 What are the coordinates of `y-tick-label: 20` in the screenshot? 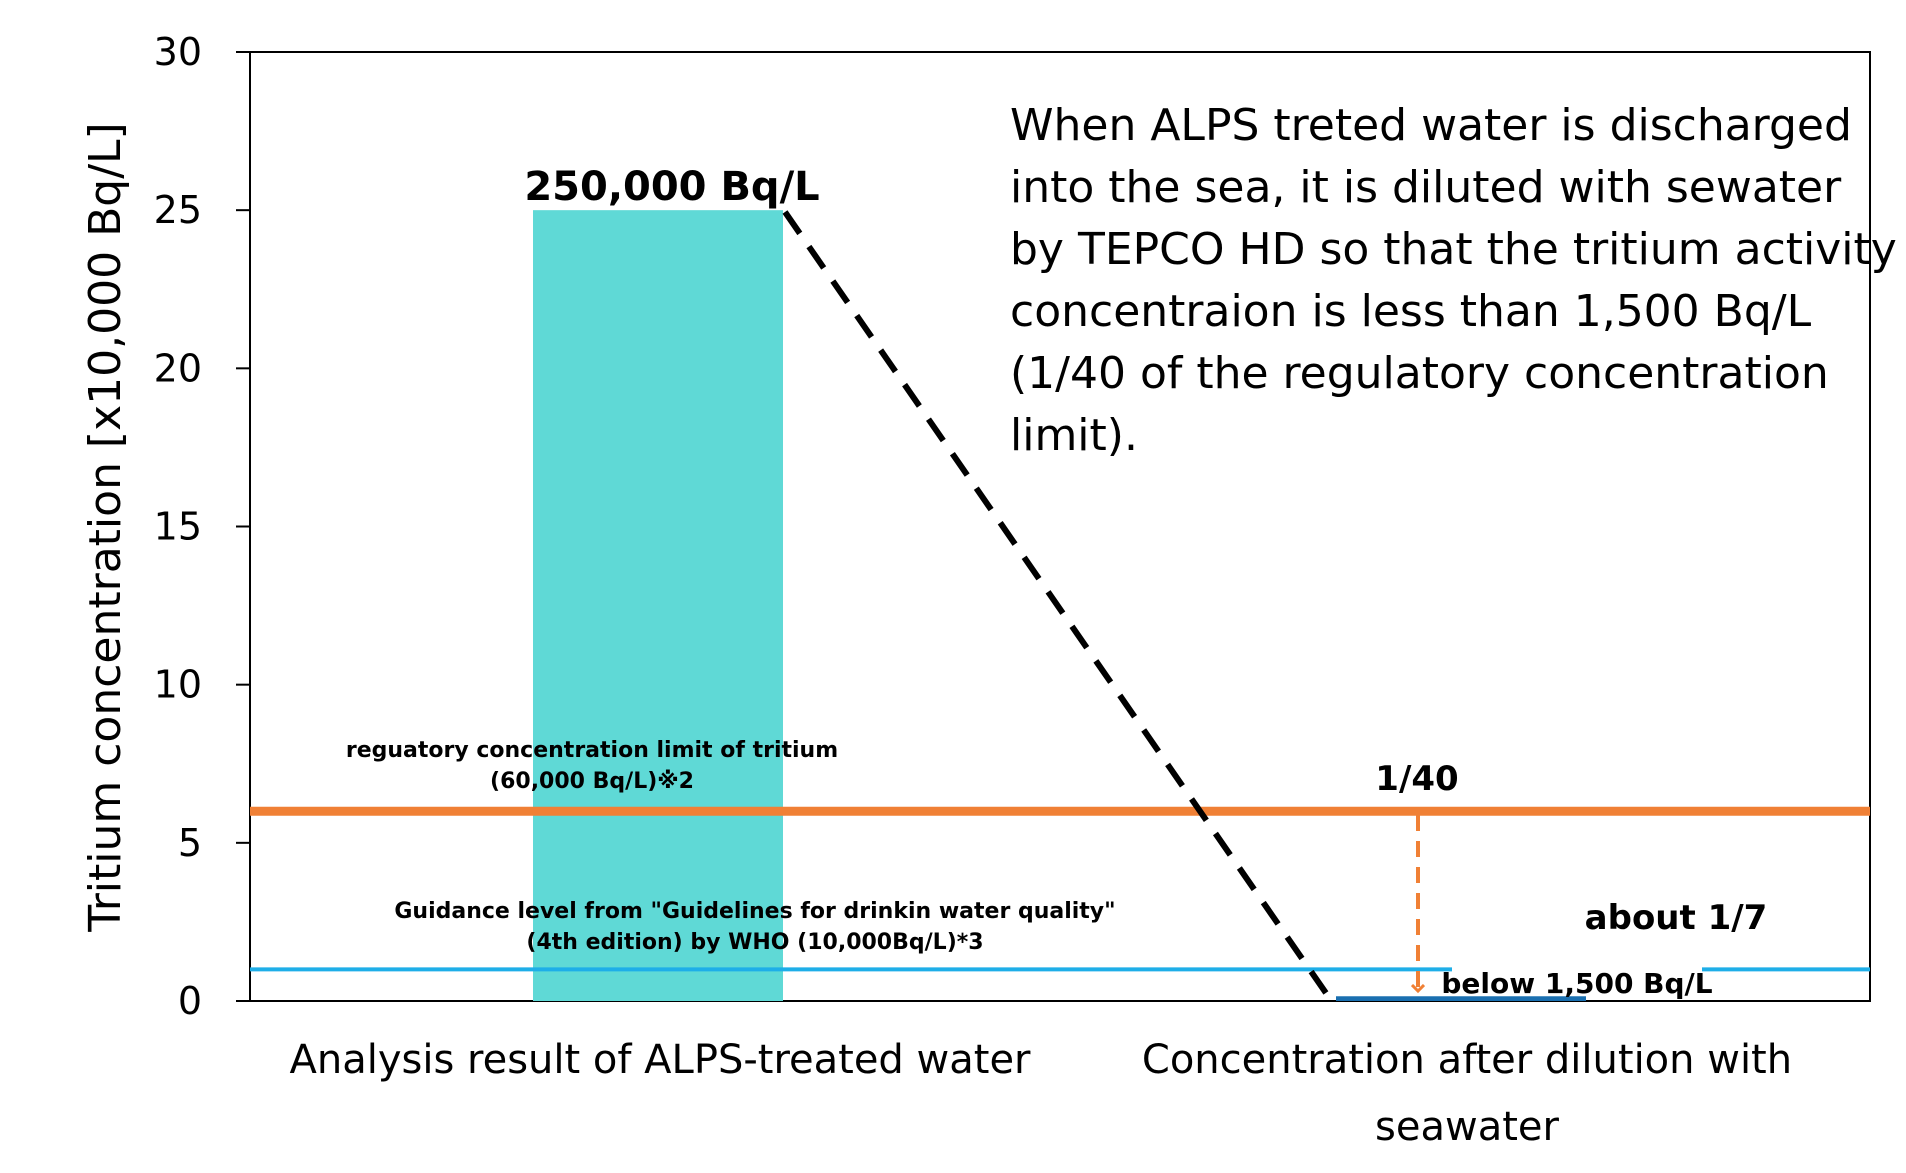 It's located at (178, 368).